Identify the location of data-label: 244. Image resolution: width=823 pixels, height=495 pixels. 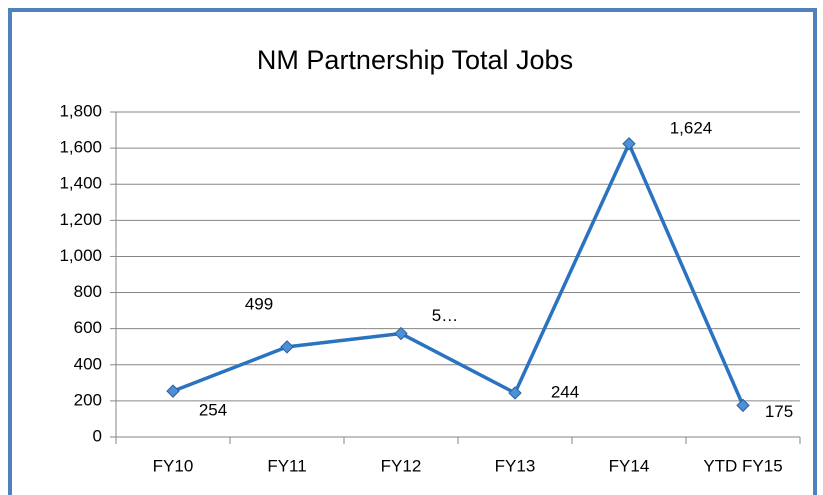
(565, 391).